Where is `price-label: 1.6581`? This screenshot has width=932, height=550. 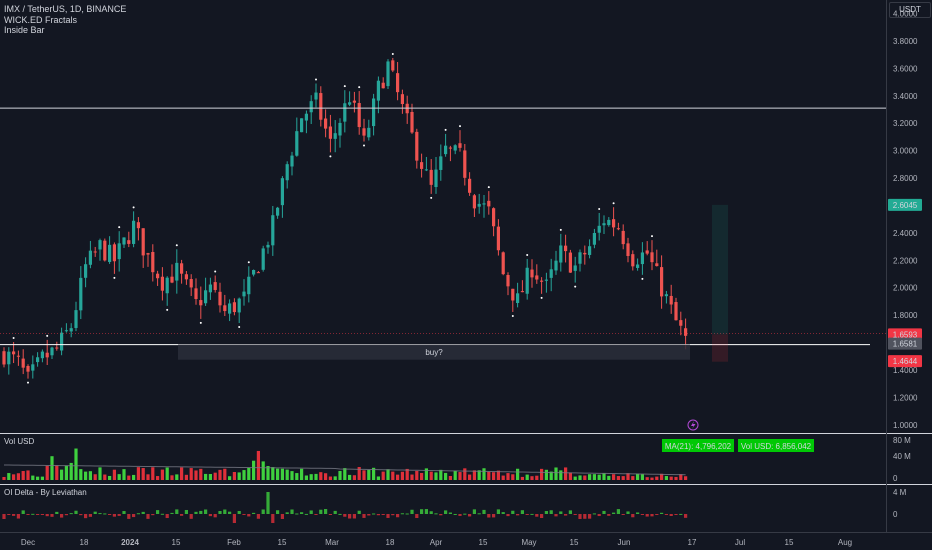 price-label: 1.6581 is located at coordinates (905, 344).